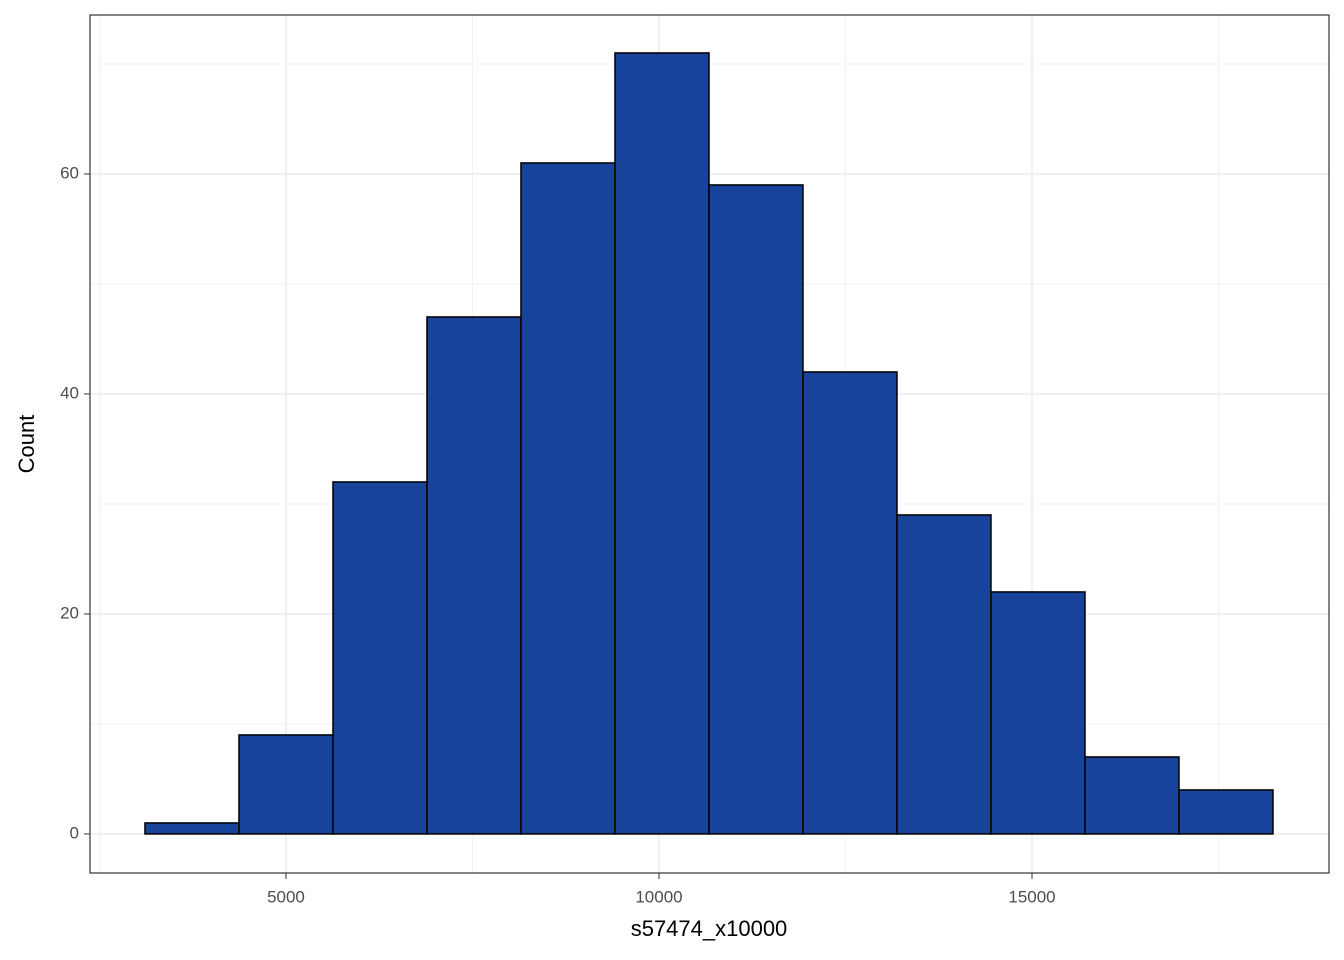 The image size is (1344, 960). Describe the element at coordinates (709, 928) in the screenshot. I see `x-axis-label: s57474_x10000` at that location.